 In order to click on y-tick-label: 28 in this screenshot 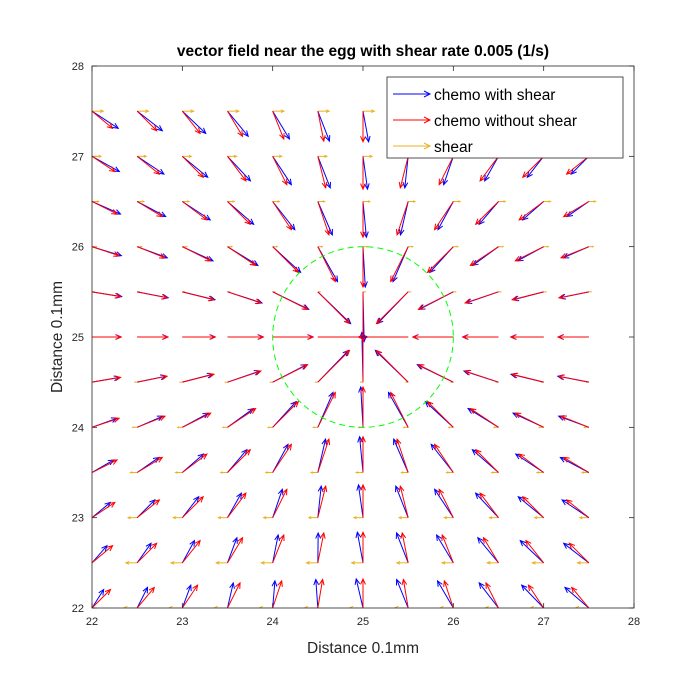, I will do `click(78, 67)`.